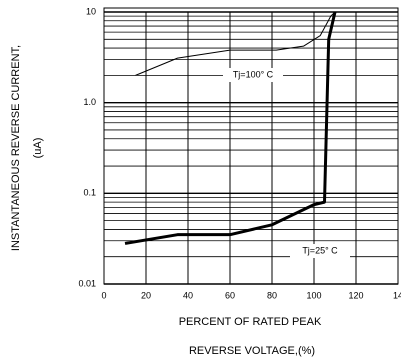  Describe the element at coordinates (250, 322) in the screenshot. I see `x-axis-label: PERCENT OF RATED PEAK` at that location.